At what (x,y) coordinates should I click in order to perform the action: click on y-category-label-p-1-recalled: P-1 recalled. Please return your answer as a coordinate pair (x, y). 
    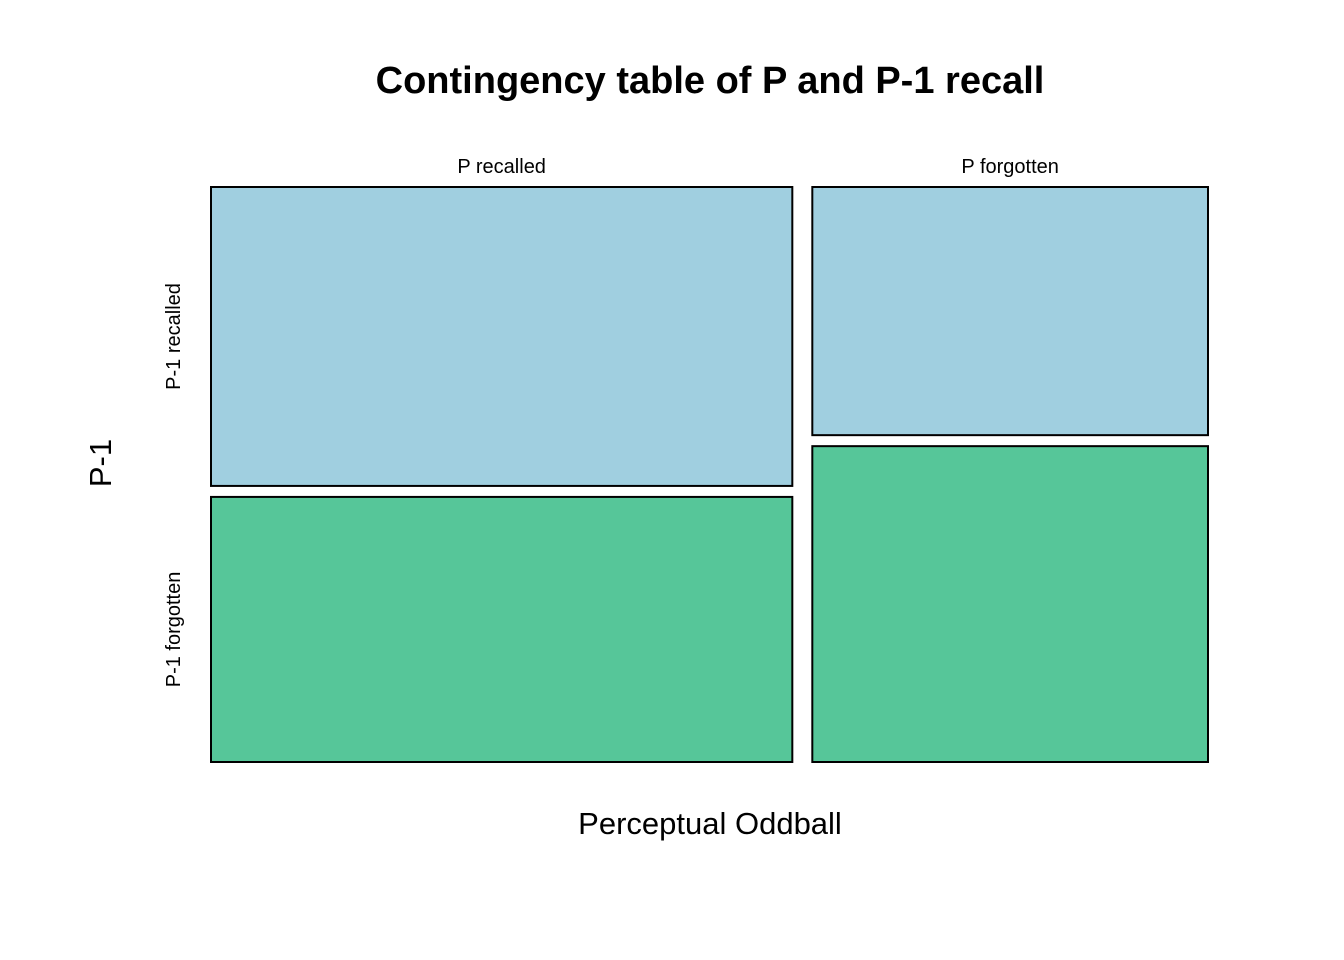
    Looking at the image, I should click on (174, 336).